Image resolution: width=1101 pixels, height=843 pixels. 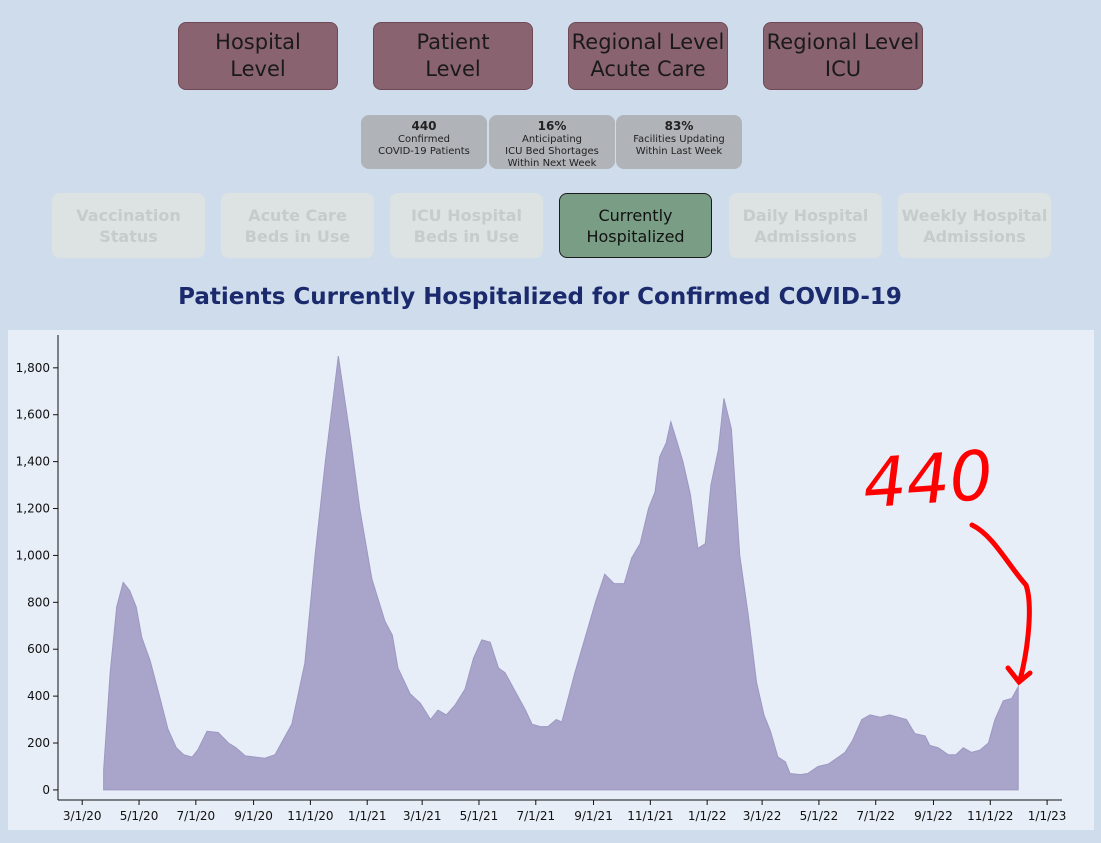 I want to click on y-tick-label: 1,200, so click(x=33, y=509).